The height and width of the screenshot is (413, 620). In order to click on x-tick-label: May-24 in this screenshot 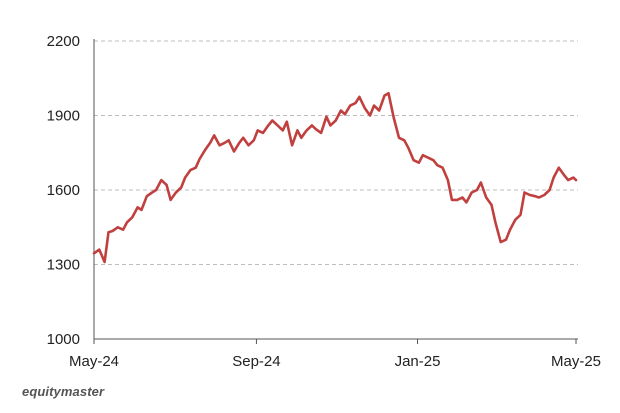, I will do `click(94, 361)`.